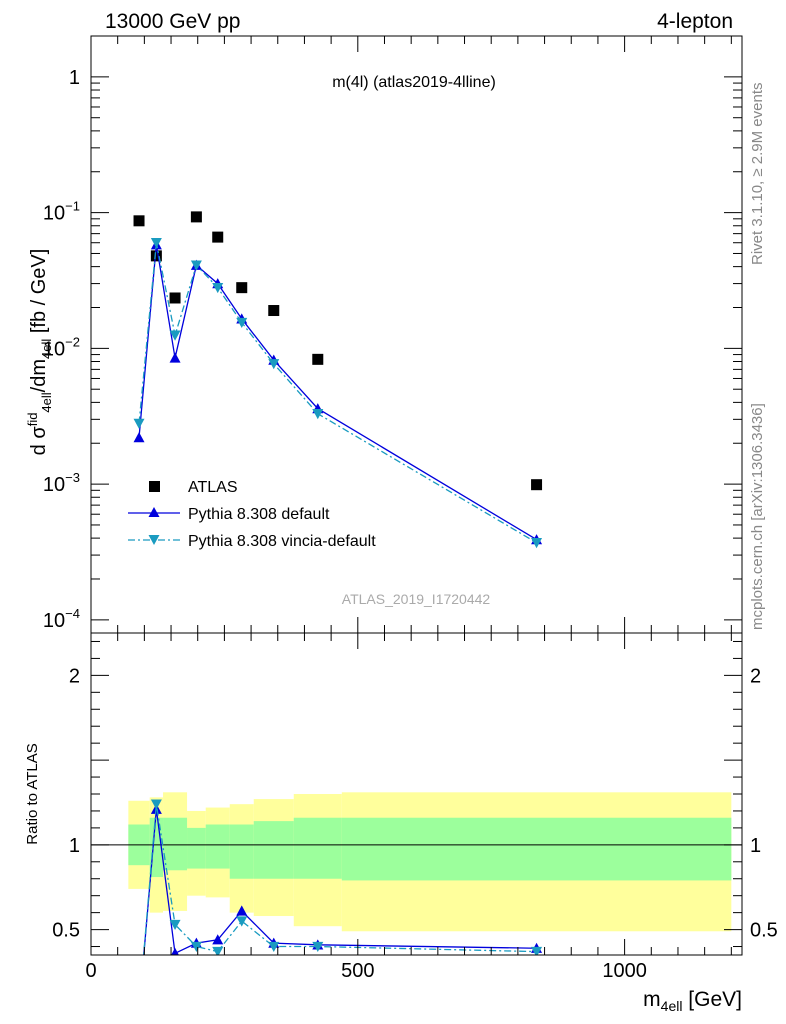 This screenshot has height=1024, width=786. I want to click on mcplots-label: mcplots.cern.ch [arXiv:1306.3436], so click(757, 516).